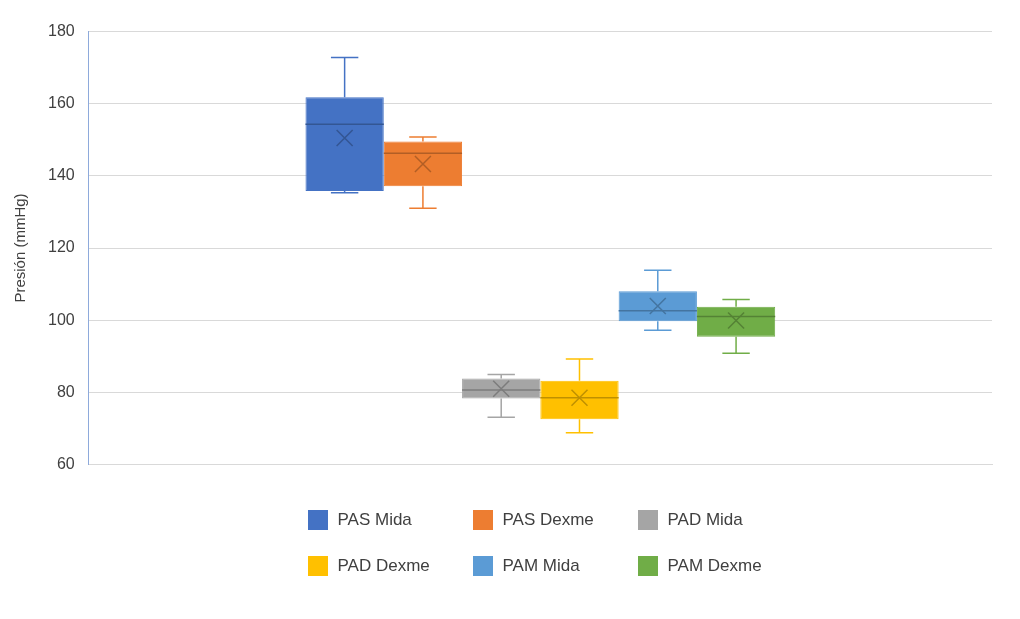 The image size is (1020, 619). What do you see at coordinates (714, 566) in the screenshot?
I see `legend-label: PAM Dexme` at bounding box center [714, 566].